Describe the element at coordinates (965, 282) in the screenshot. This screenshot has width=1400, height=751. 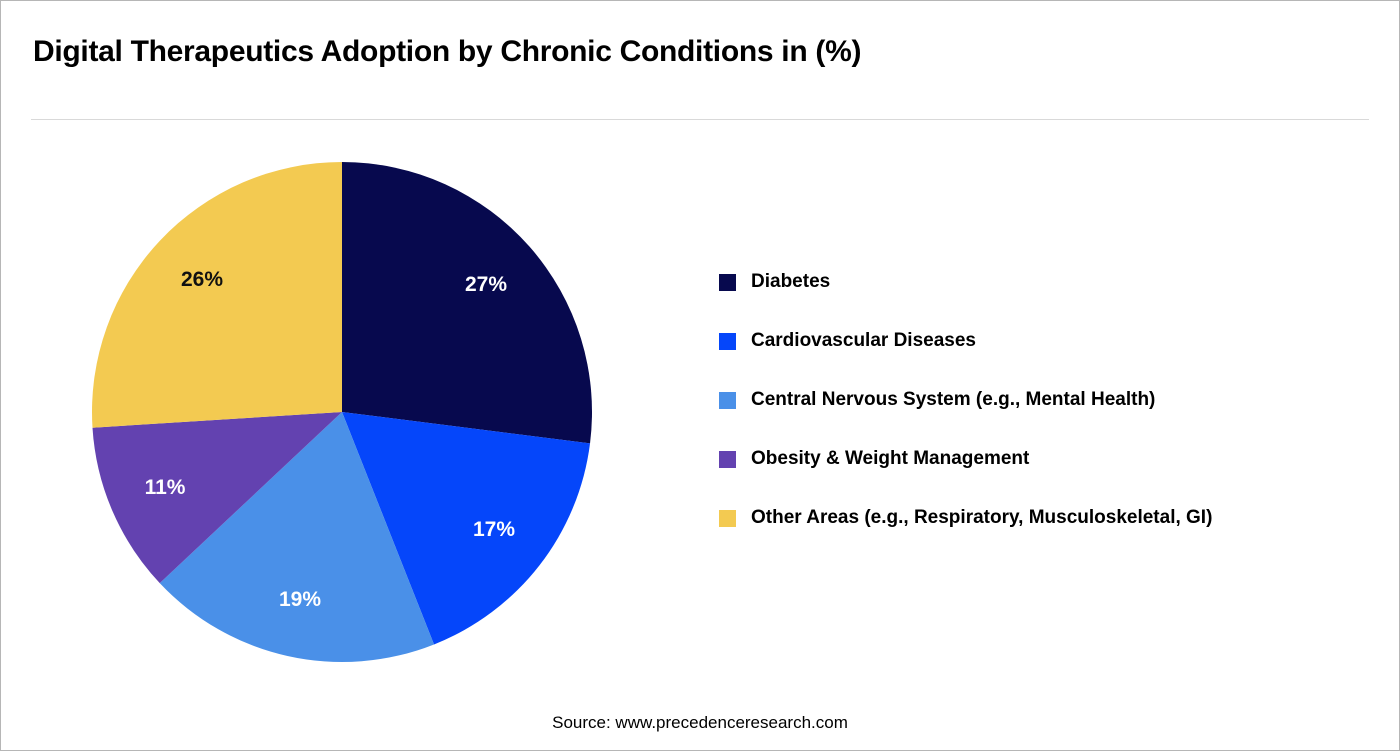
I see `legend-item: Diabetes` at that location.